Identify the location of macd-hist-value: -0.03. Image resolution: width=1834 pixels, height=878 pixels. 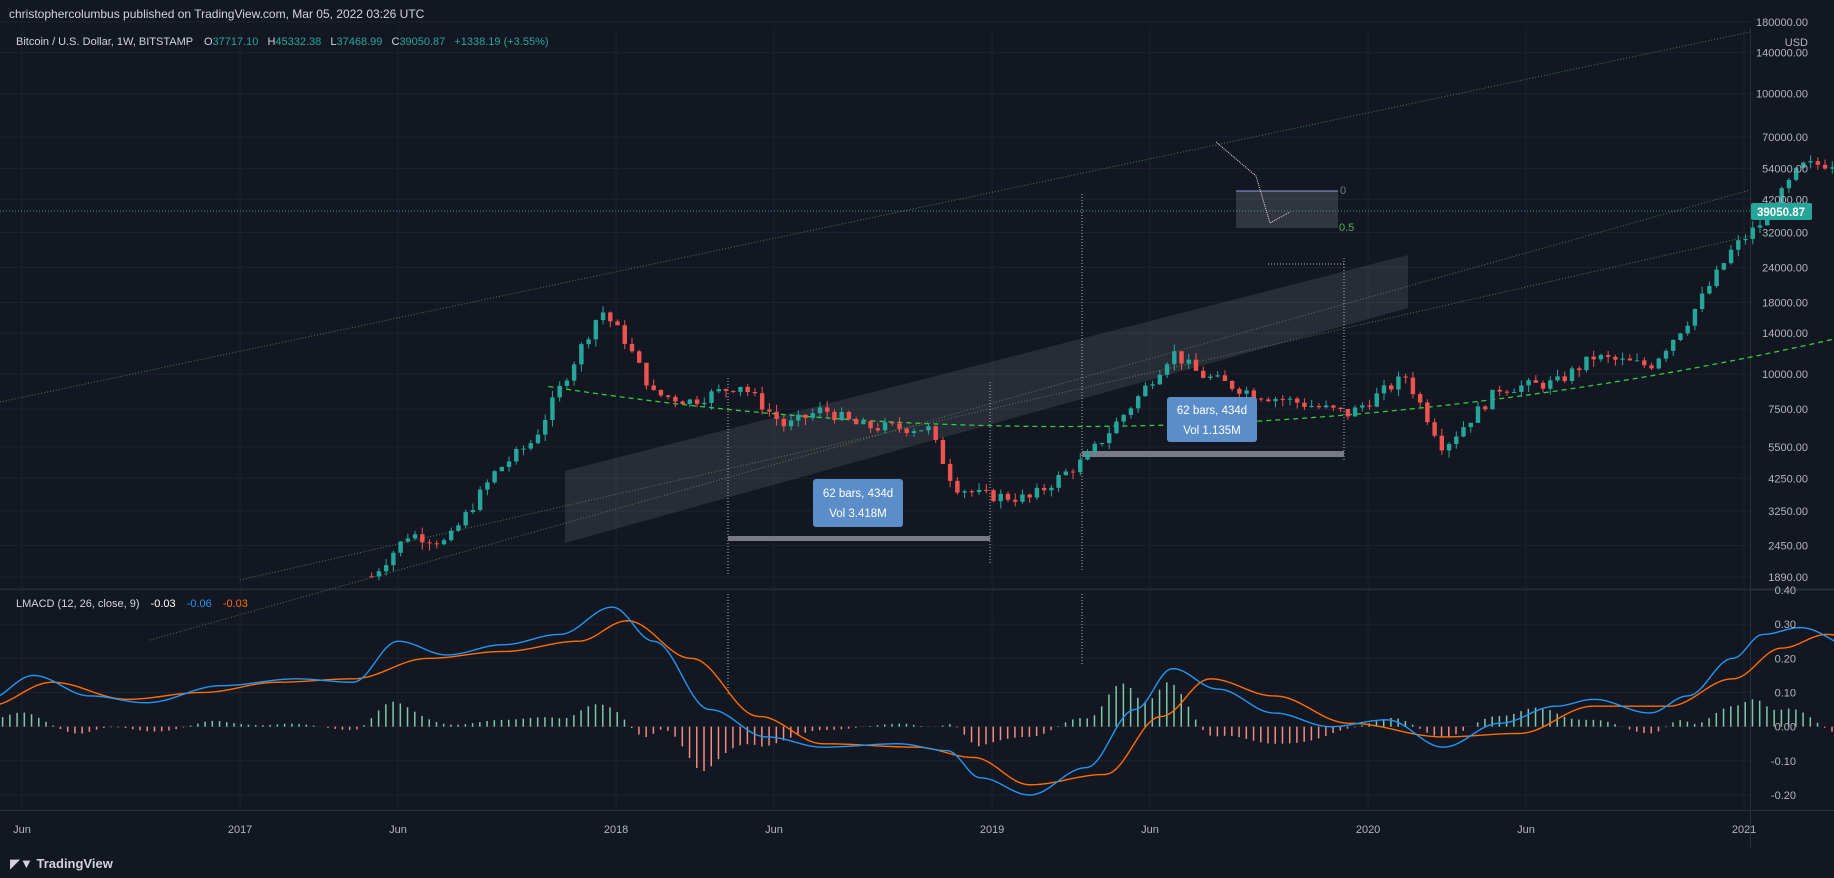
(163, 604).